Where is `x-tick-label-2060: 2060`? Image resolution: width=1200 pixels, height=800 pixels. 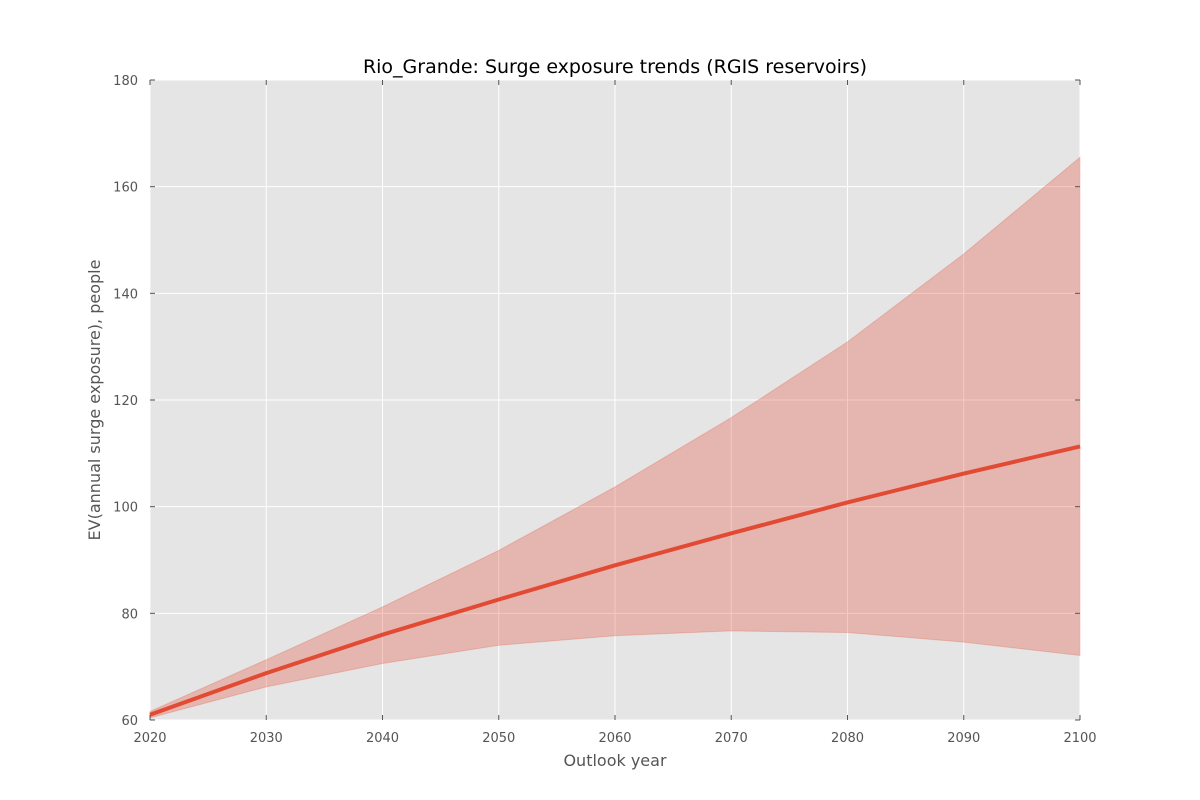 x-tick-label-2060: 2060 is located at coordinates (614, 738).